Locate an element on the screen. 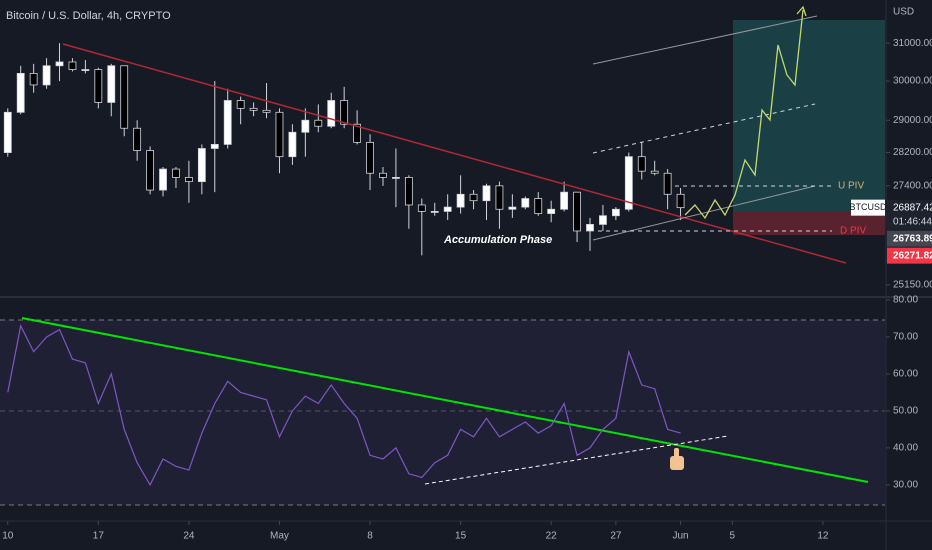 The width and height of the screenshot is (932, 550). countdown: 01:46:44 is located at coordinates (912, 221).